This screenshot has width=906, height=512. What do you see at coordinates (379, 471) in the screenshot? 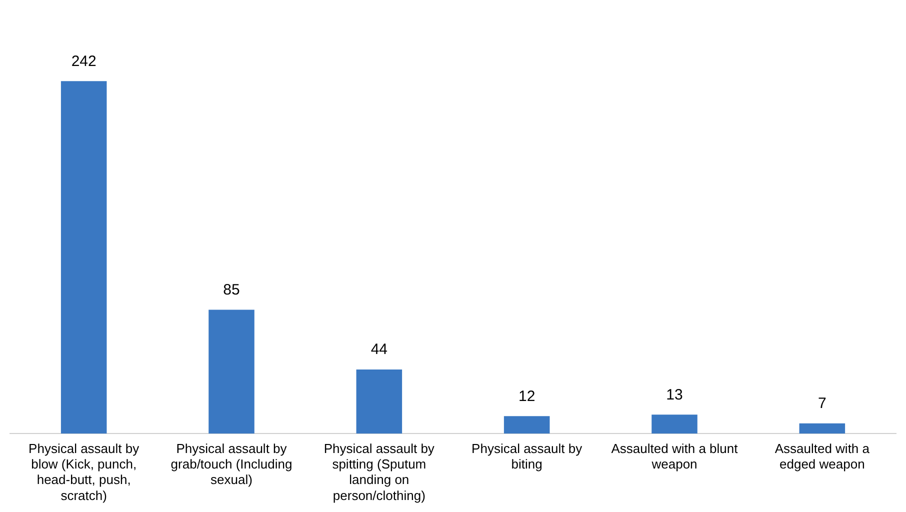
I see `x-tick-label: Physical assault by spitting (Sputum landing on person/clothing)` at bounding box center [379, 471].